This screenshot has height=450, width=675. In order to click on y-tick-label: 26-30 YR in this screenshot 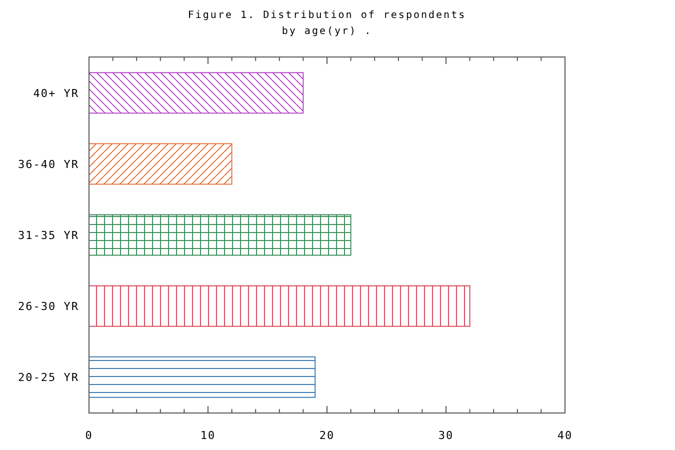, I will do `click(48, 307)`.